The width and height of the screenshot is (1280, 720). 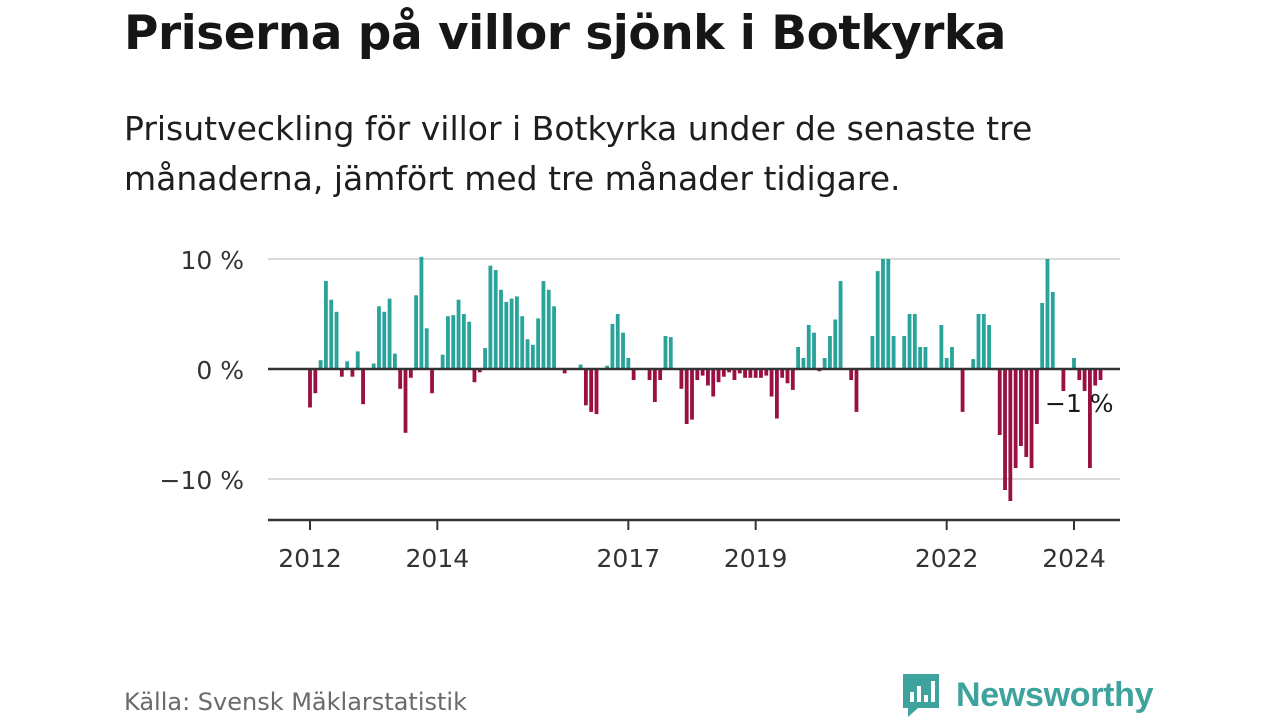 I want to click on newsworthy-logo-icon, so click(x=921, y=695).